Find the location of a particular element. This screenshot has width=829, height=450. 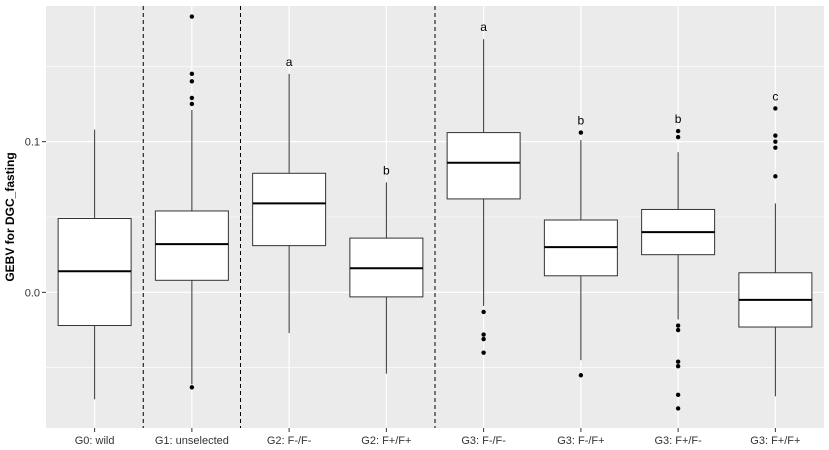

y-axis-title: GEBV for DGC_fasting is located at coordinates (10, 216).